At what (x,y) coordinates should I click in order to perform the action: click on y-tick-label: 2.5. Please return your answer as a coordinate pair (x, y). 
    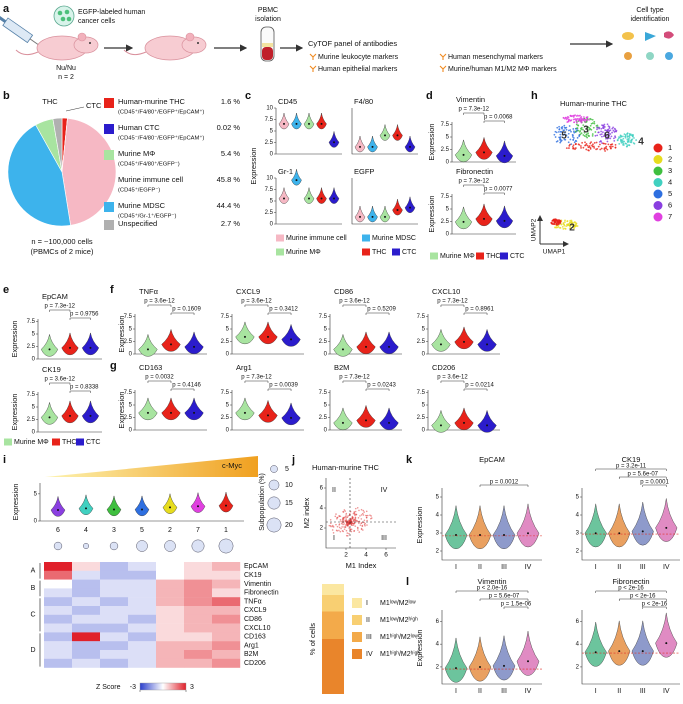
    Looking at the image, I should click on (128, 418).